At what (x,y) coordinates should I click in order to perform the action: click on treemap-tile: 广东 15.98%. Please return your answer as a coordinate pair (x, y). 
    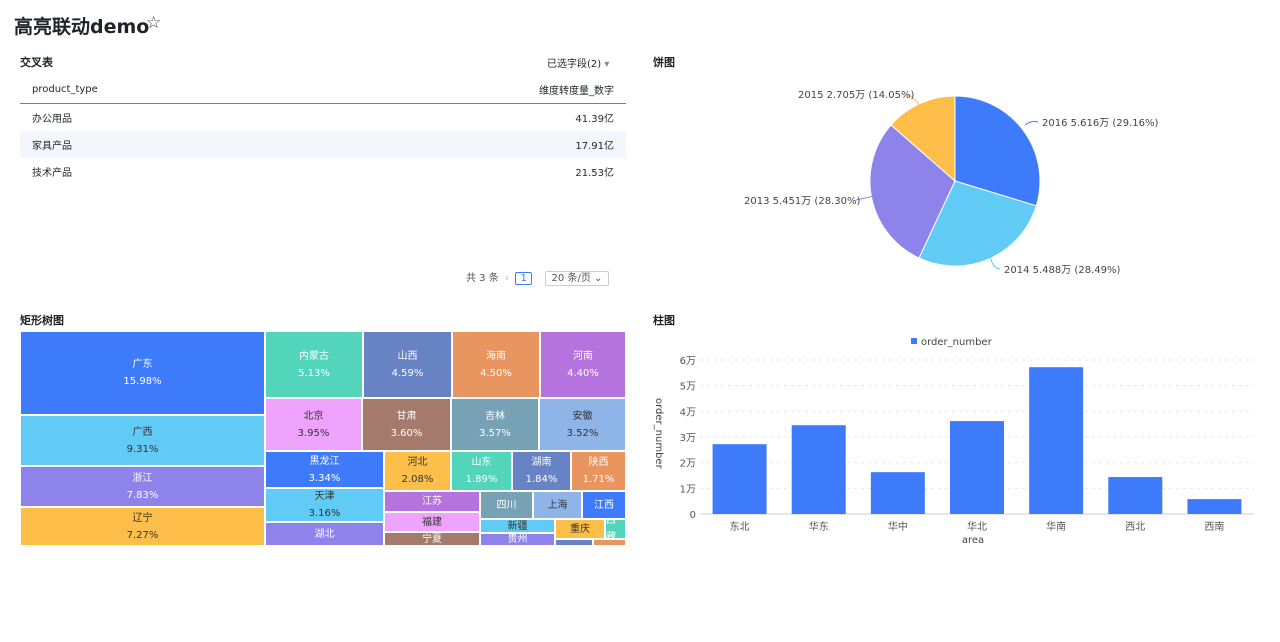
    Looking at the image, I should click on (142, 373).